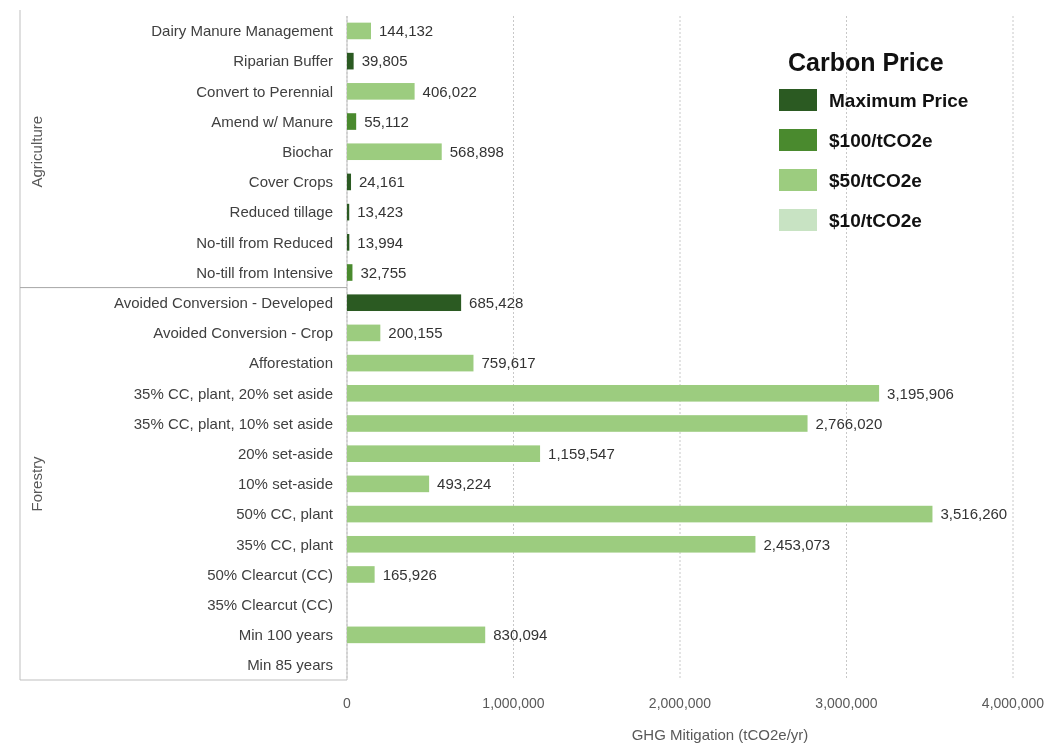 This screenshot has height=744, width=1047. I want to click on y-tick-label: Convert to Perennial, so click(264, 91).